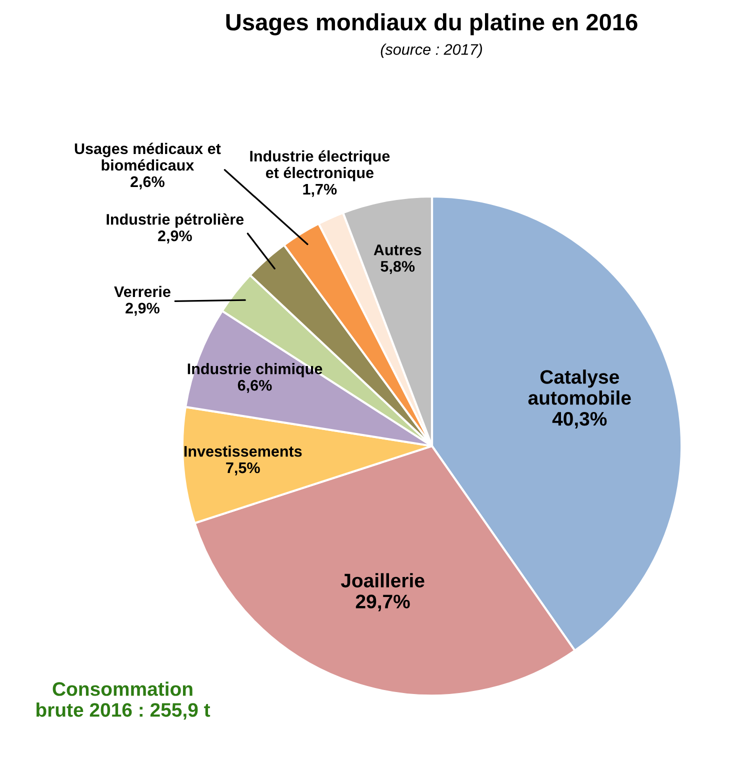 Image resolution: width=744 pixels, height=758 pixels. Describe the element at coordinates (175, 220) in the screenshot. I see `slice-label: Industrie pétrolière` at that location.